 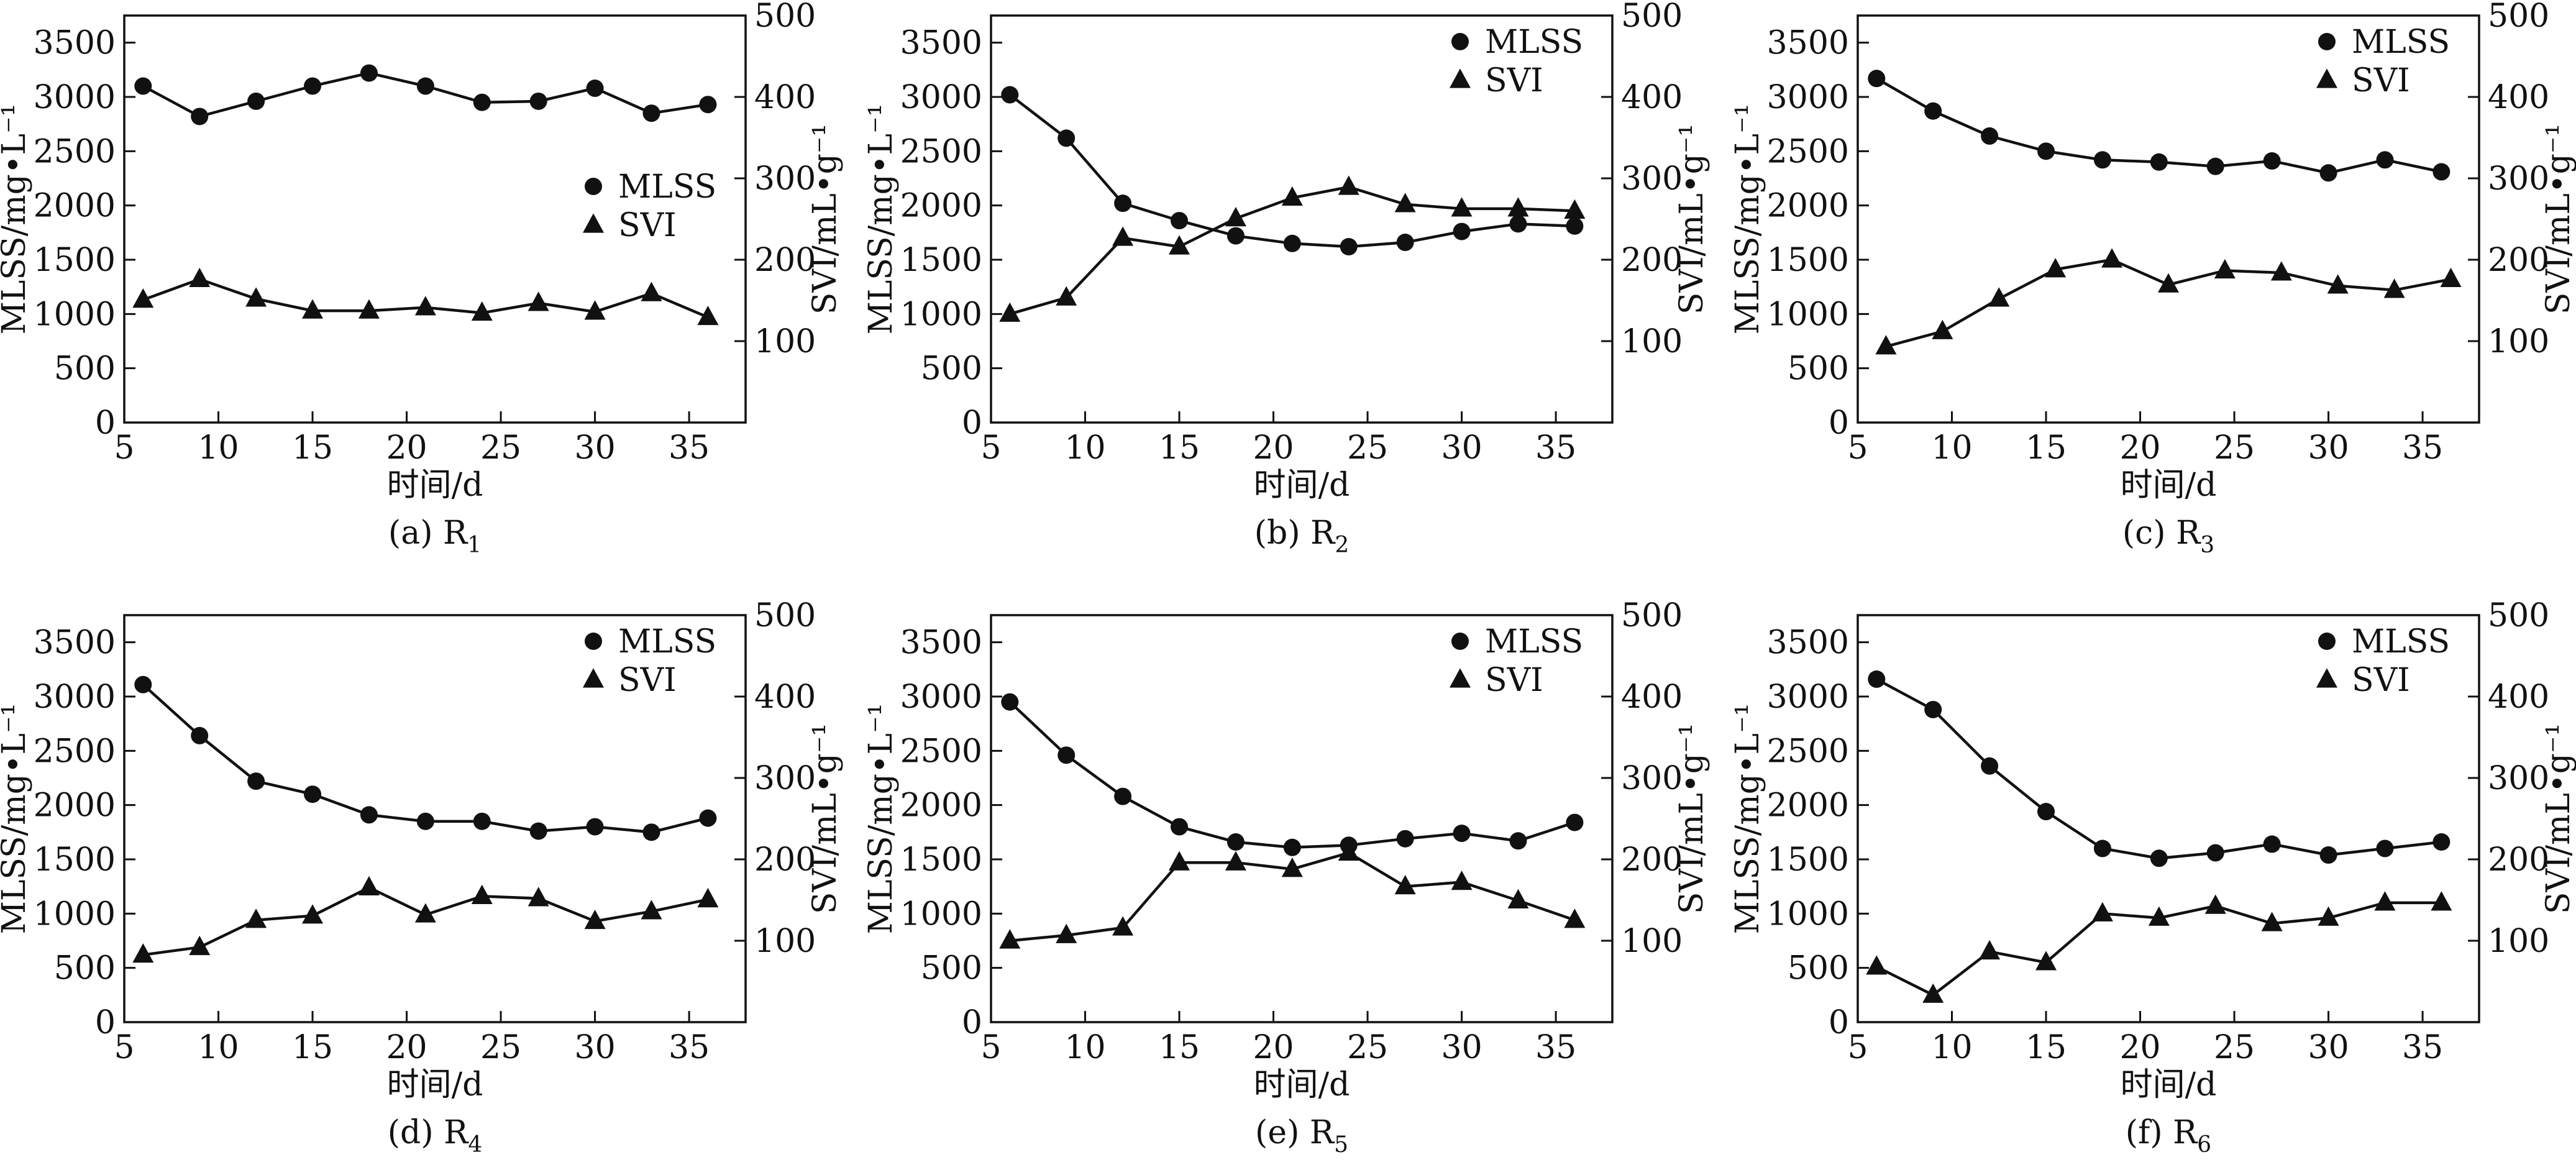 I want to click on panel-caption: (c) R3, so click(x=2168, y=536).